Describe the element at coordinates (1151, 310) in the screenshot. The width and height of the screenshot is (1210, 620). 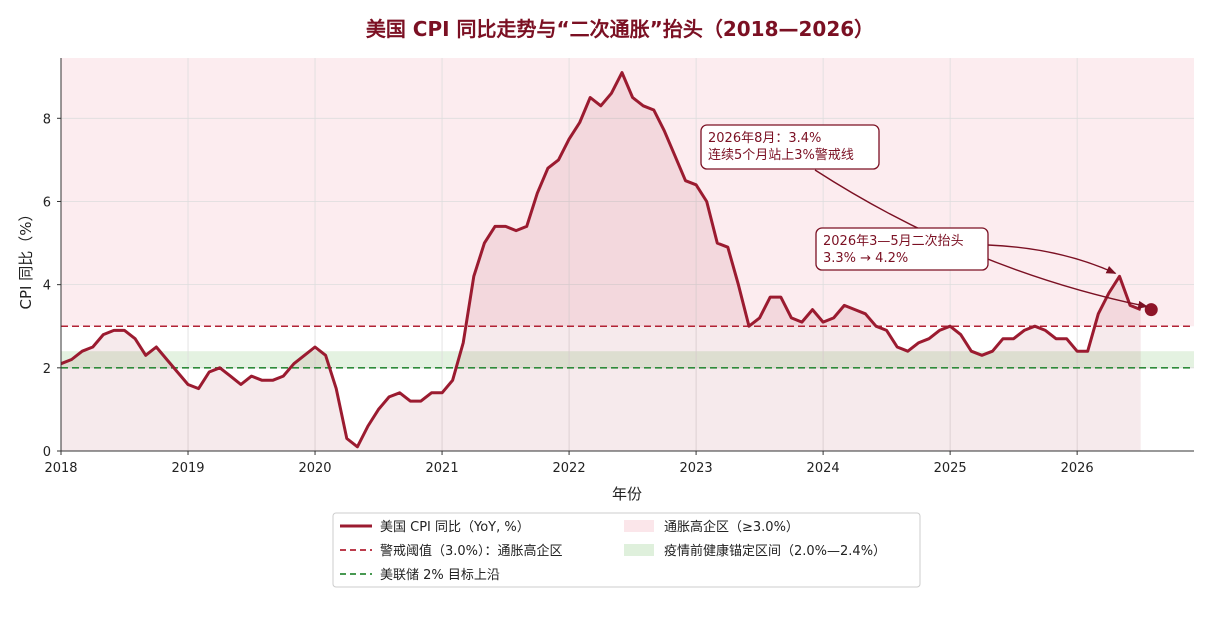
I see `latest-value-marker` at that location.